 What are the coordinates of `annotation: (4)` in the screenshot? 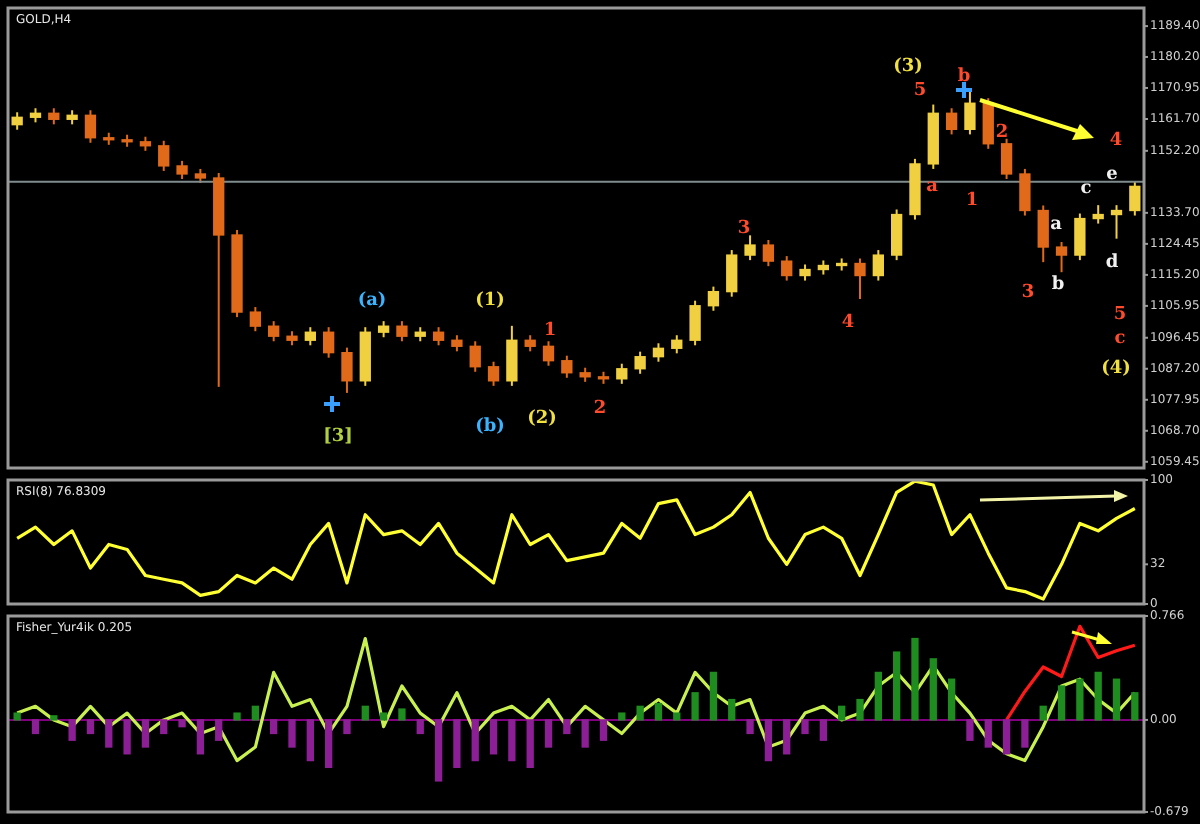 It's located at (1116, 368).